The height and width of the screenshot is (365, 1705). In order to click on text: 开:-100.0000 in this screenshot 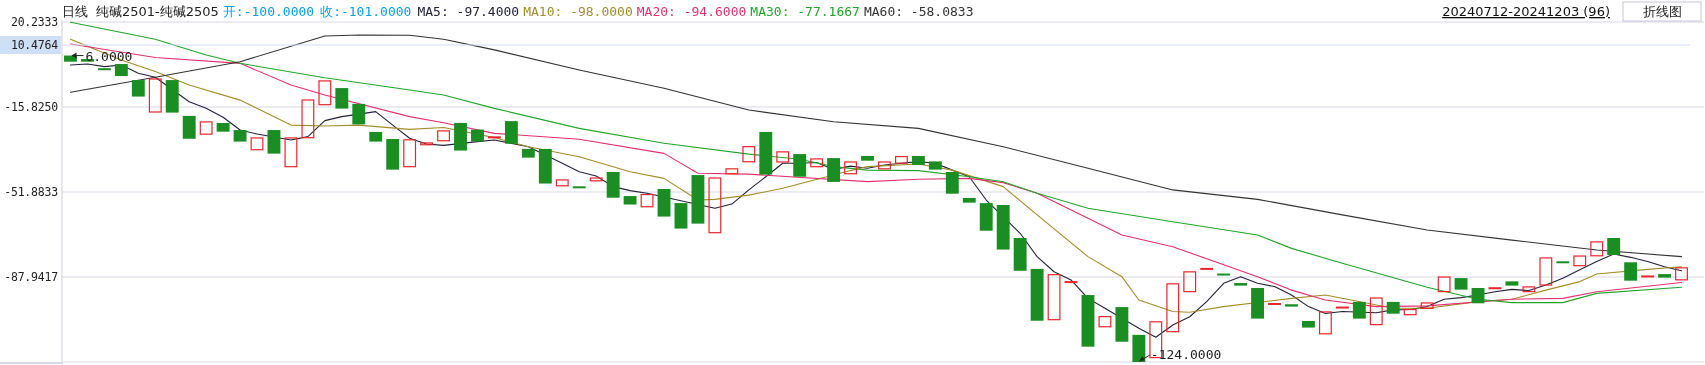, I will do `click(268, 11)`.